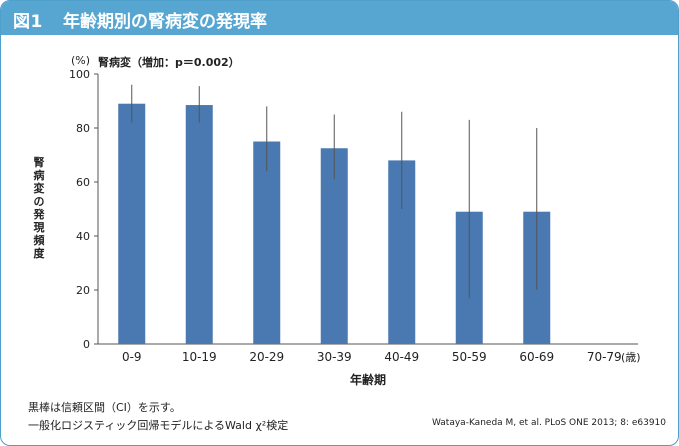 The height and width of the screenshot is (446, 679). Describe the element at coordinates (39, 188) in the screenshot. I see `y-axis-title-char: 変` at that location.